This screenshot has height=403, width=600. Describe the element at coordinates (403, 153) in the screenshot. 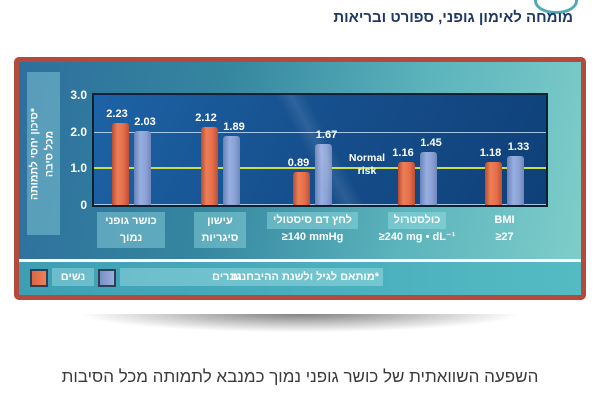

I see `bar-value-label: 1.16` at that location.